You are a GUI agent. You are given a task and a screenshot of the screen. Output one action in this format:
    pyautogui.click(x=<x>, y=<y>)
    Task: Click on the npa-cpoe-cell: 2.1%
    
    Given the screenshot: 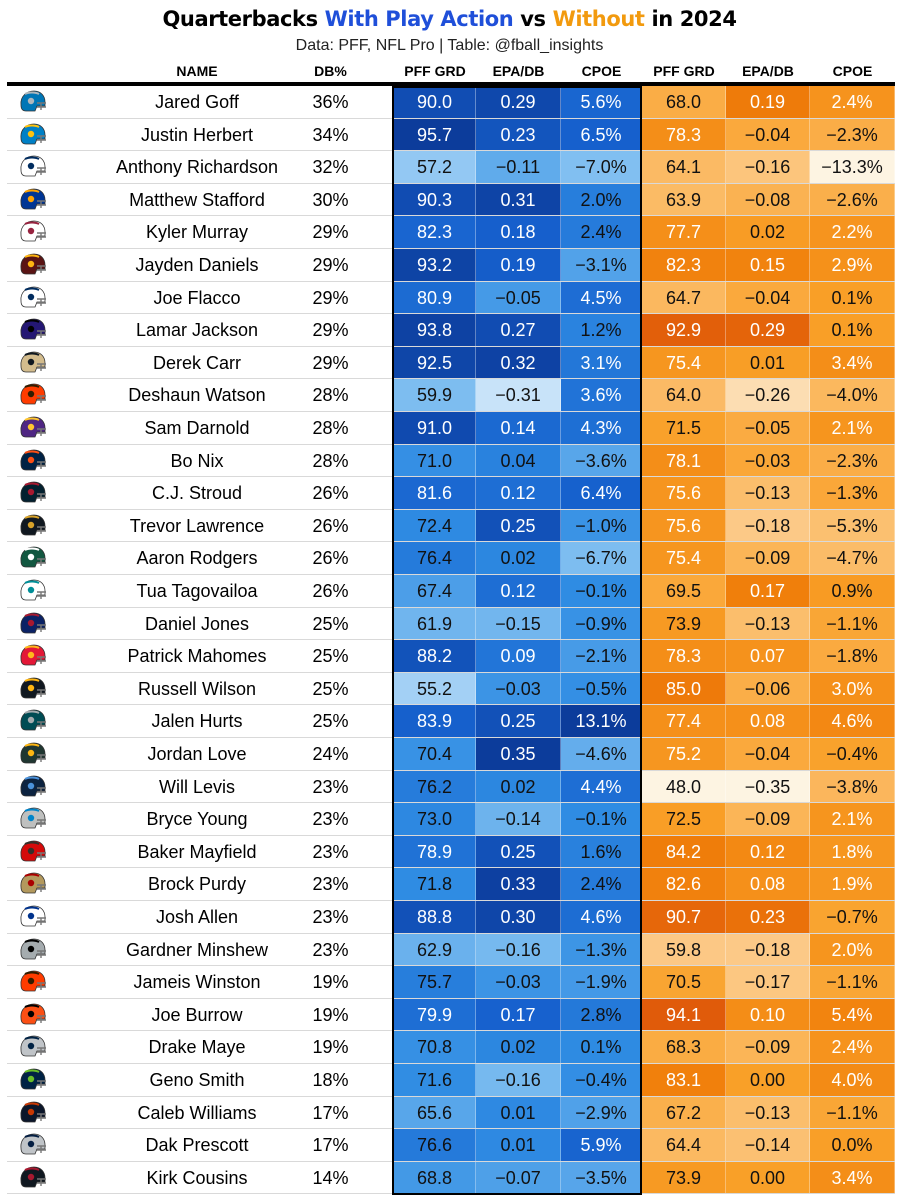 What is the action you would take?
    pyautogui.click(x=852, y=819)
    